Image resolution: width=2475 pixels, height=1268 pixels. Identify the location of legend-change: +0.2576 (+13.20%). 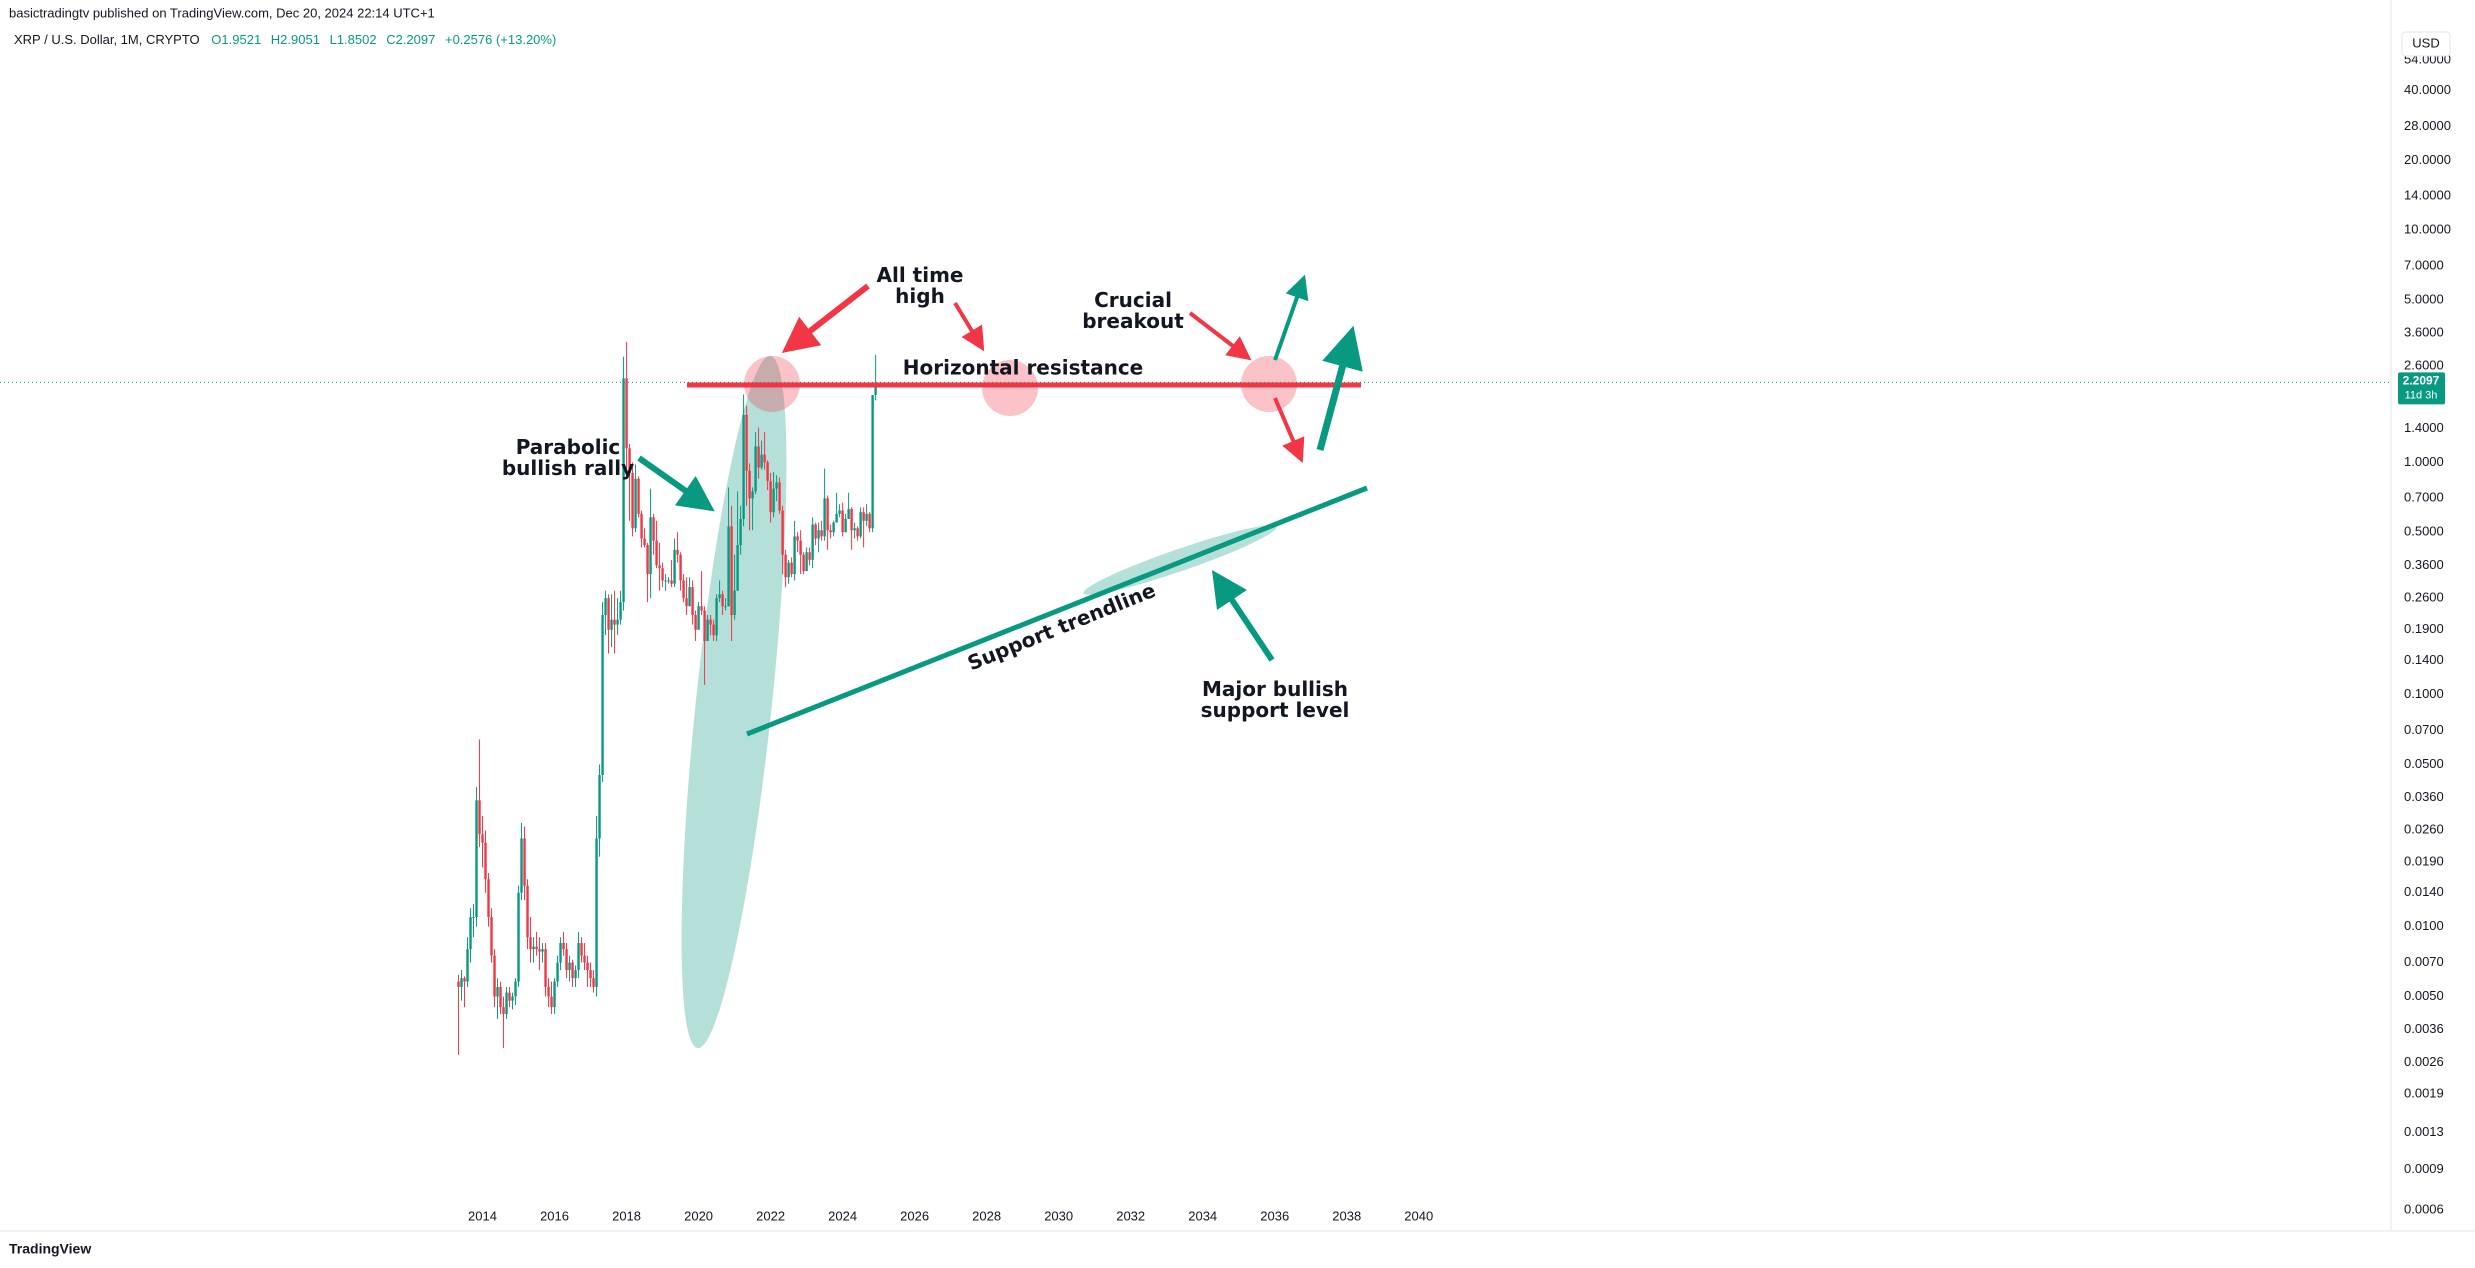
(500, 39).